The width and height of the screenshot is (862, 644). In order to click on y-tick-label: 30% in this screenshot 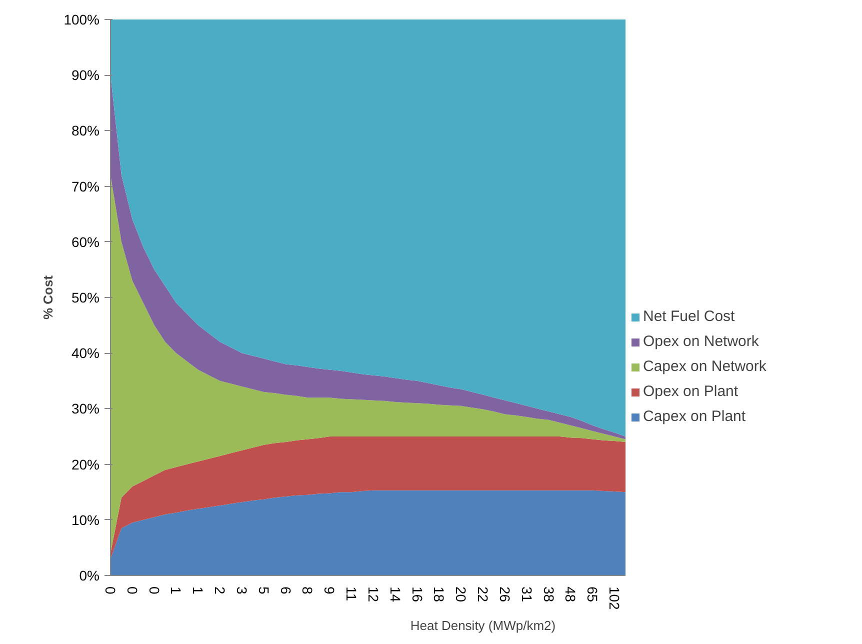, I will do `click(85, 408)`.